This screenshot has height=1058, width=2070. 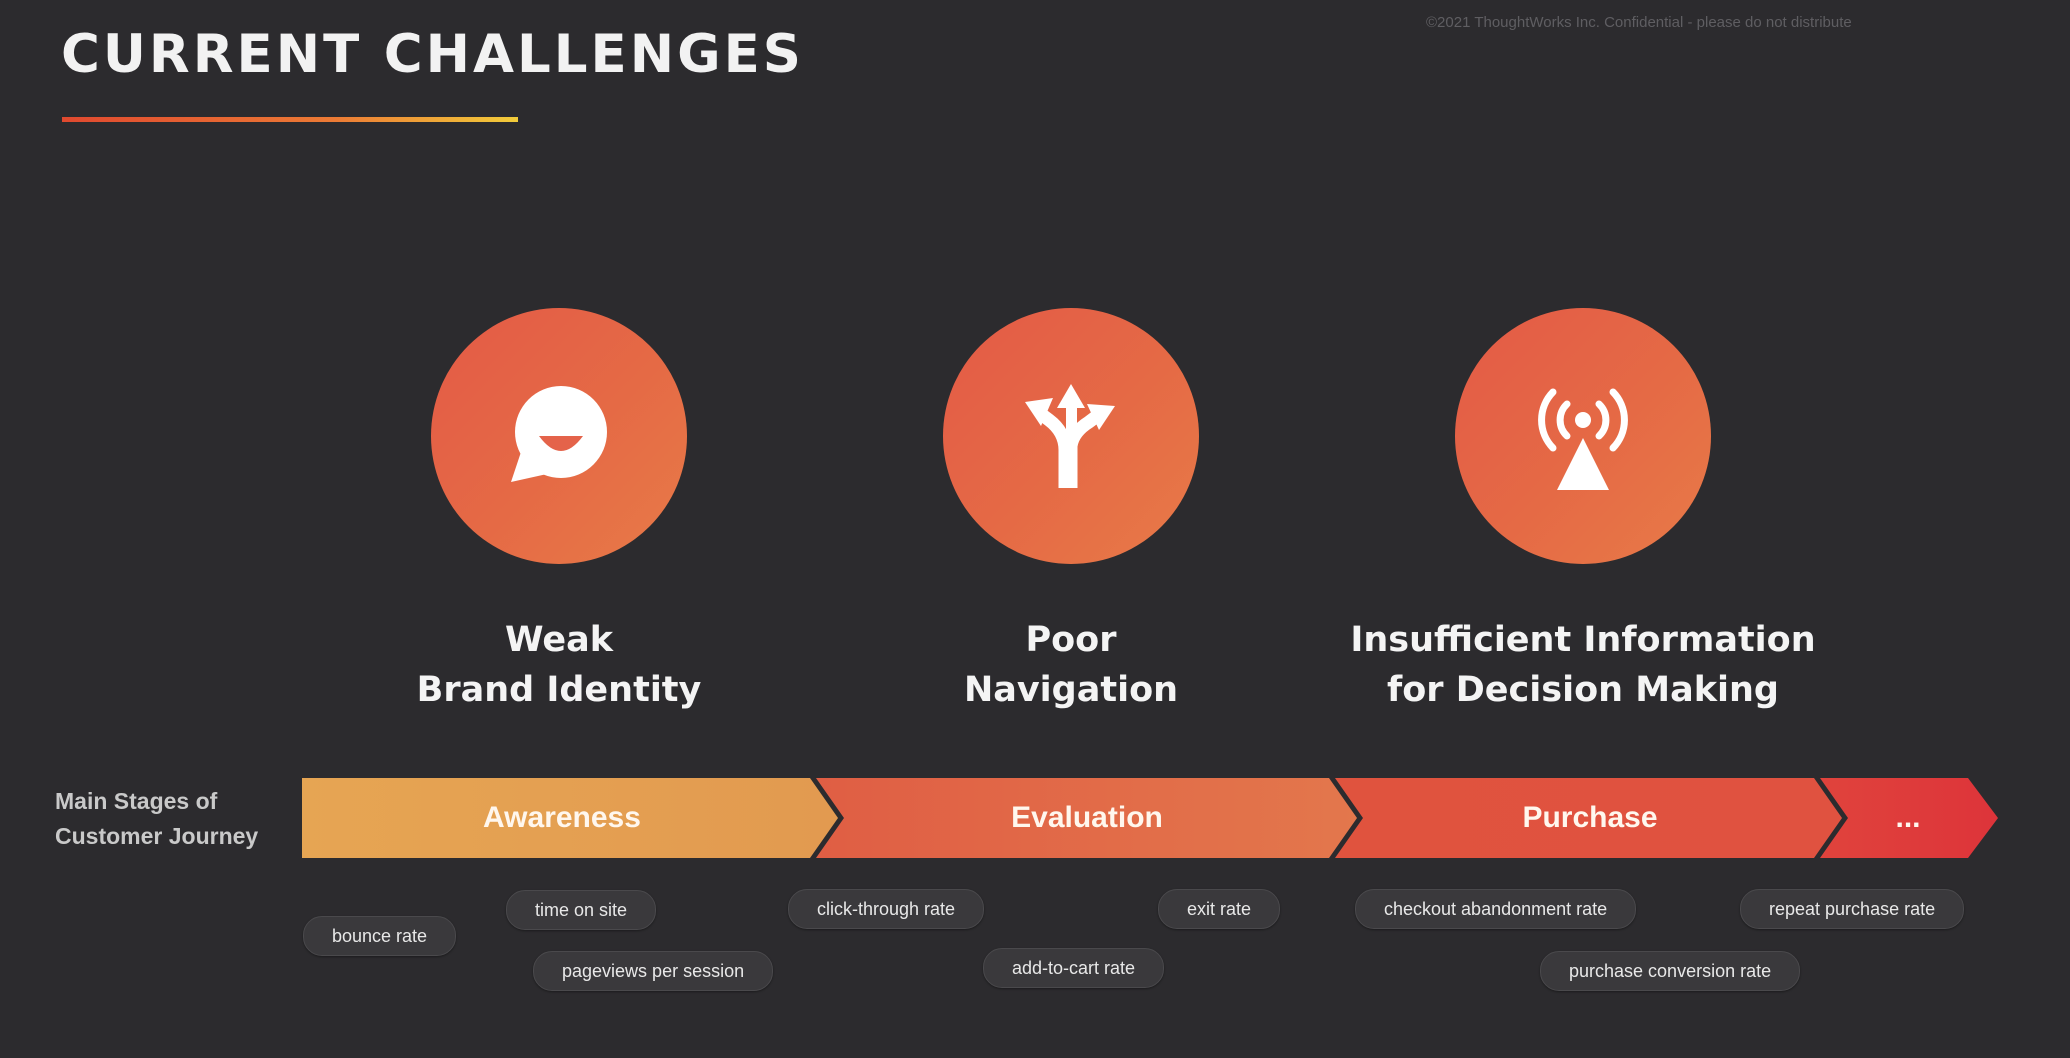 What do you see at coordinates (559, 690) in the screenshot?
I see `challenge-title-line: Brand Identity` at bounding box center [559, 690].